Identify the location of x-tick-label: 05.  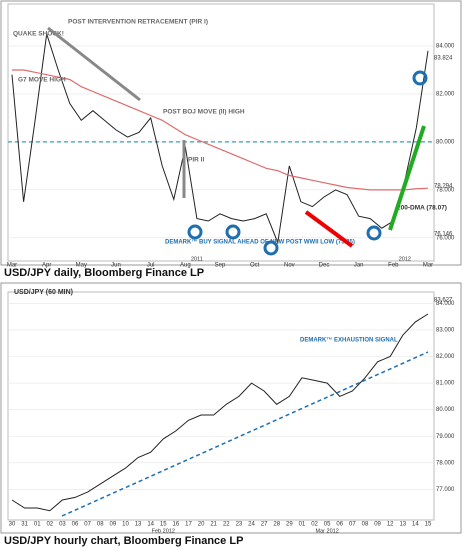
(327, 525).